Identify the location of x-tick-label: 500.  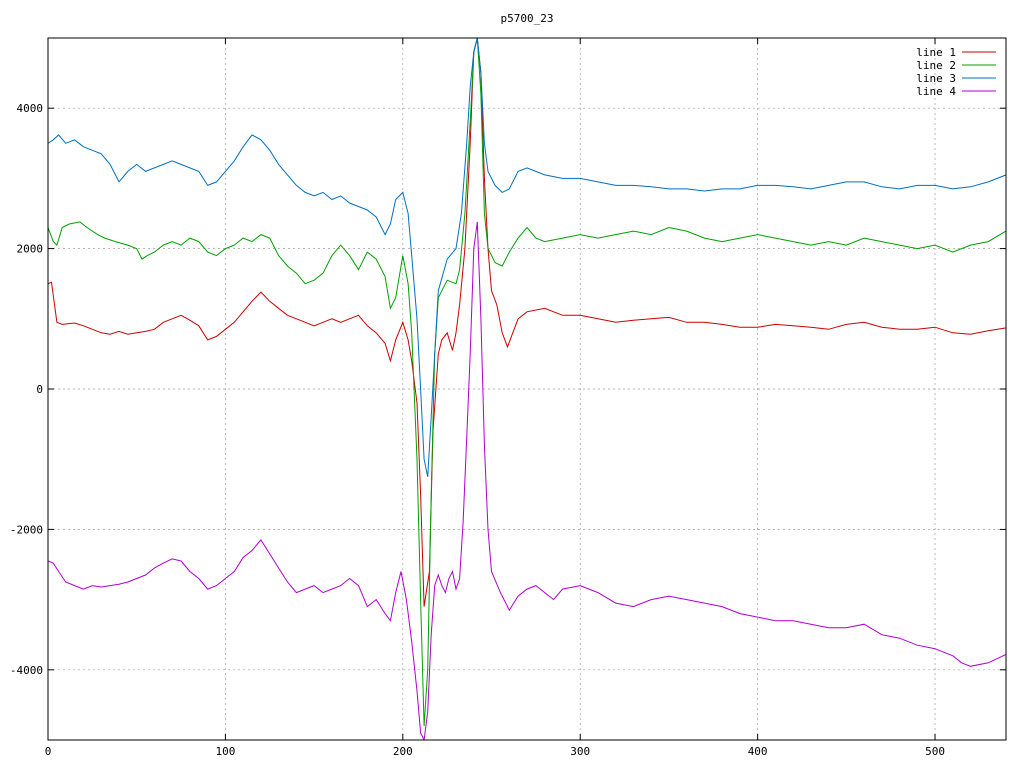
(935, 751).